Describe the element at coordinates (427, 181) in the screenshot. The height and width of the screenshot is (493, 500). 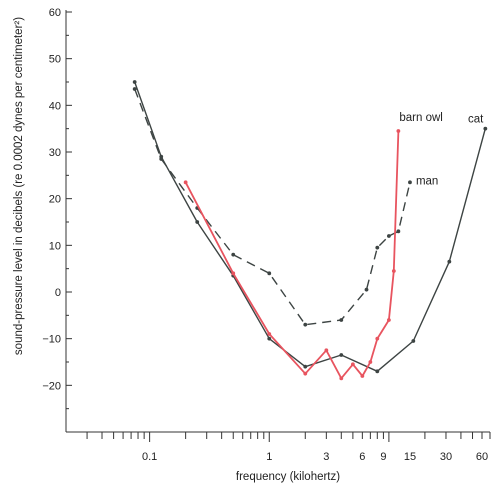
I see `series-label-man: man` at that location.